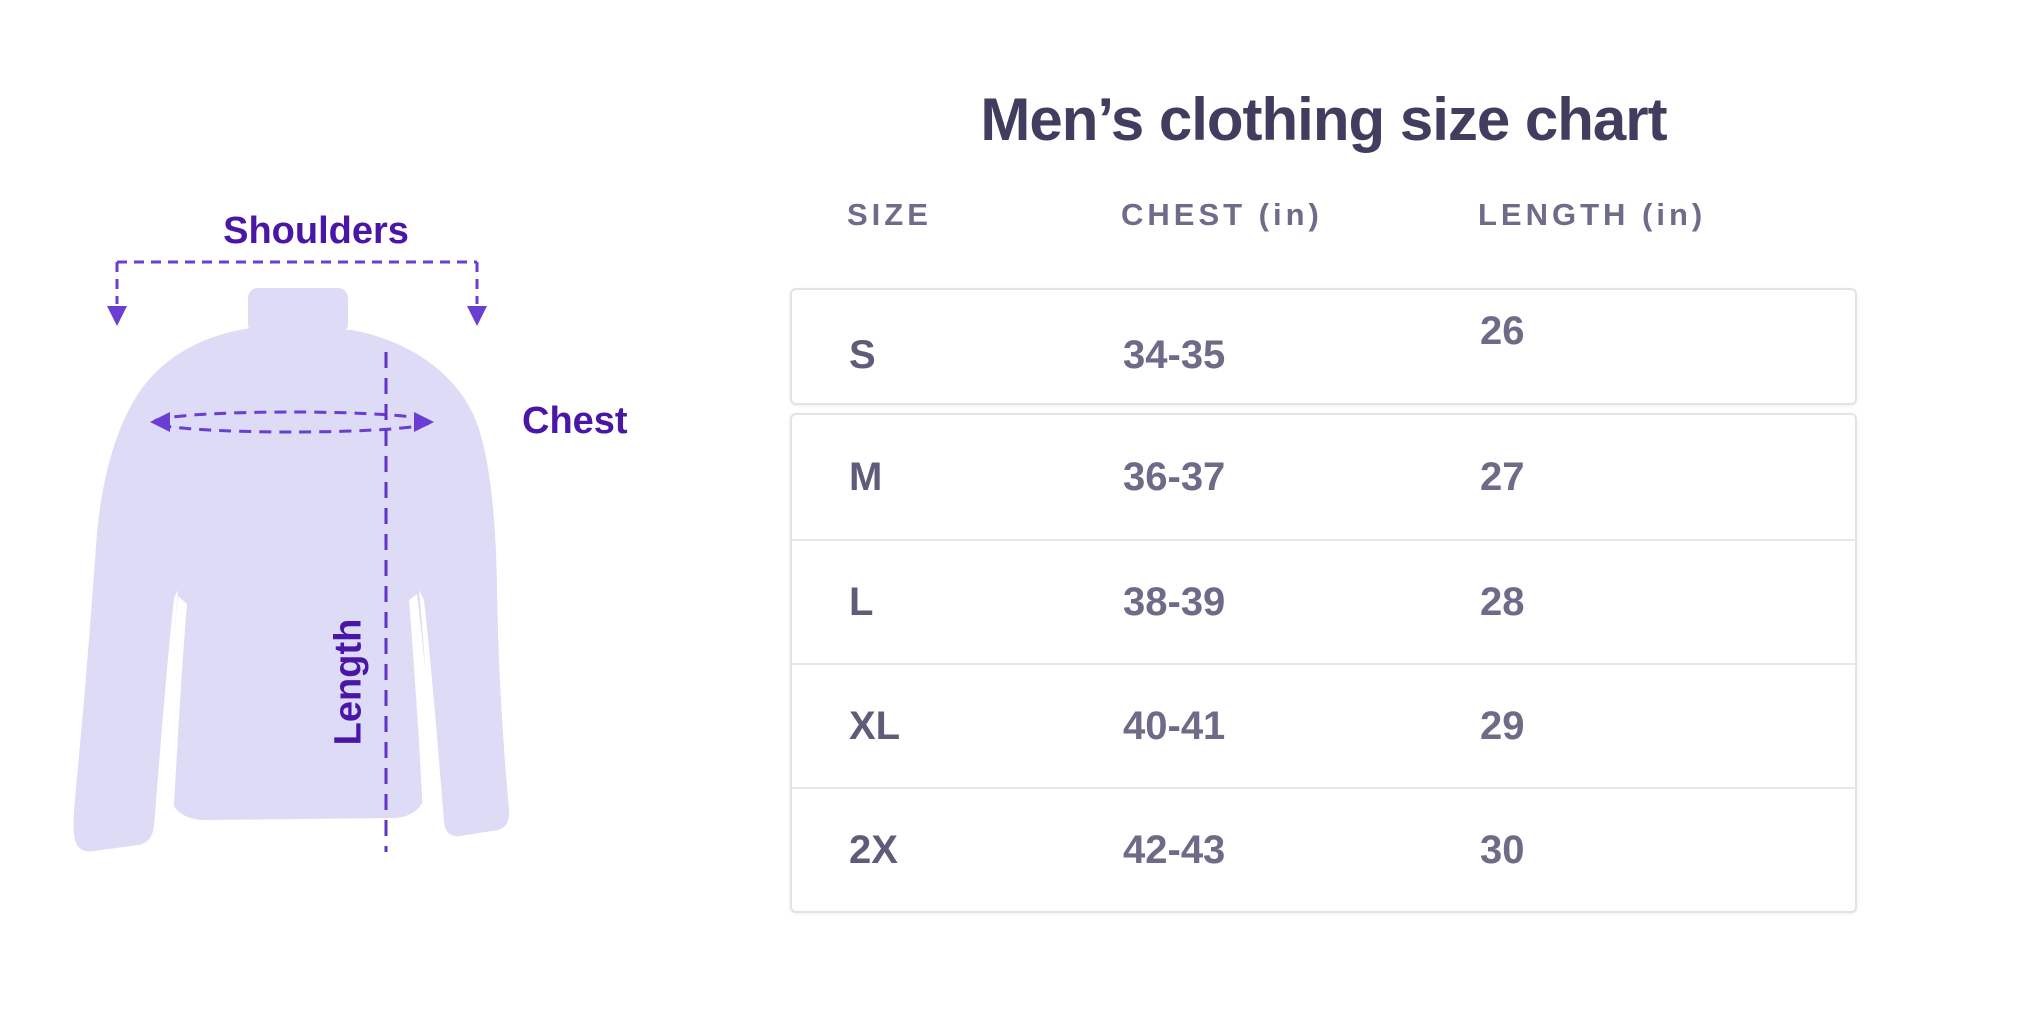  What do you see at coordinates (866, 477) in the screenshot?
I see `size-cell: M` at bounding box center [866, 477].